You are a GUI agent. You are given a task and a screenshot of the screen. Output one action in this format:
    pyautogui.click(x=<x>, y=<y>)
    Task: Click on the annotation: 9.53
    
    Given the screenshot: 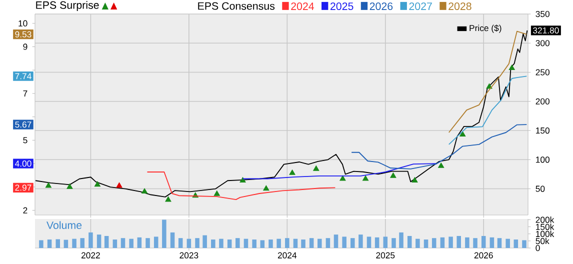 What is the action you would take?
    pyautogui.click(x=23, y=34)
    